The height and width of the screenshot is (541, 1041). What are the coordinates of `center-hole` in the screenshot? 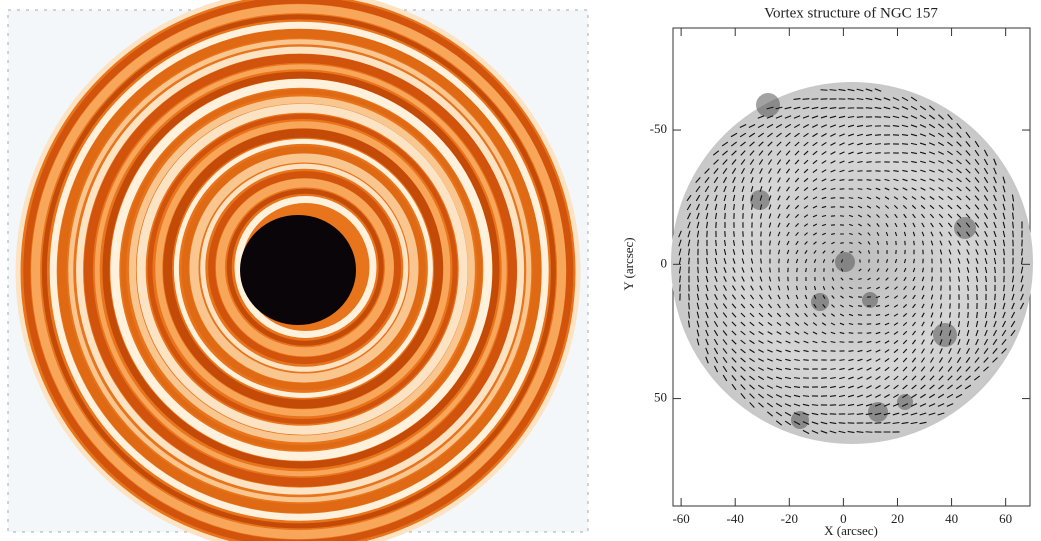 It's located at (298, 270).